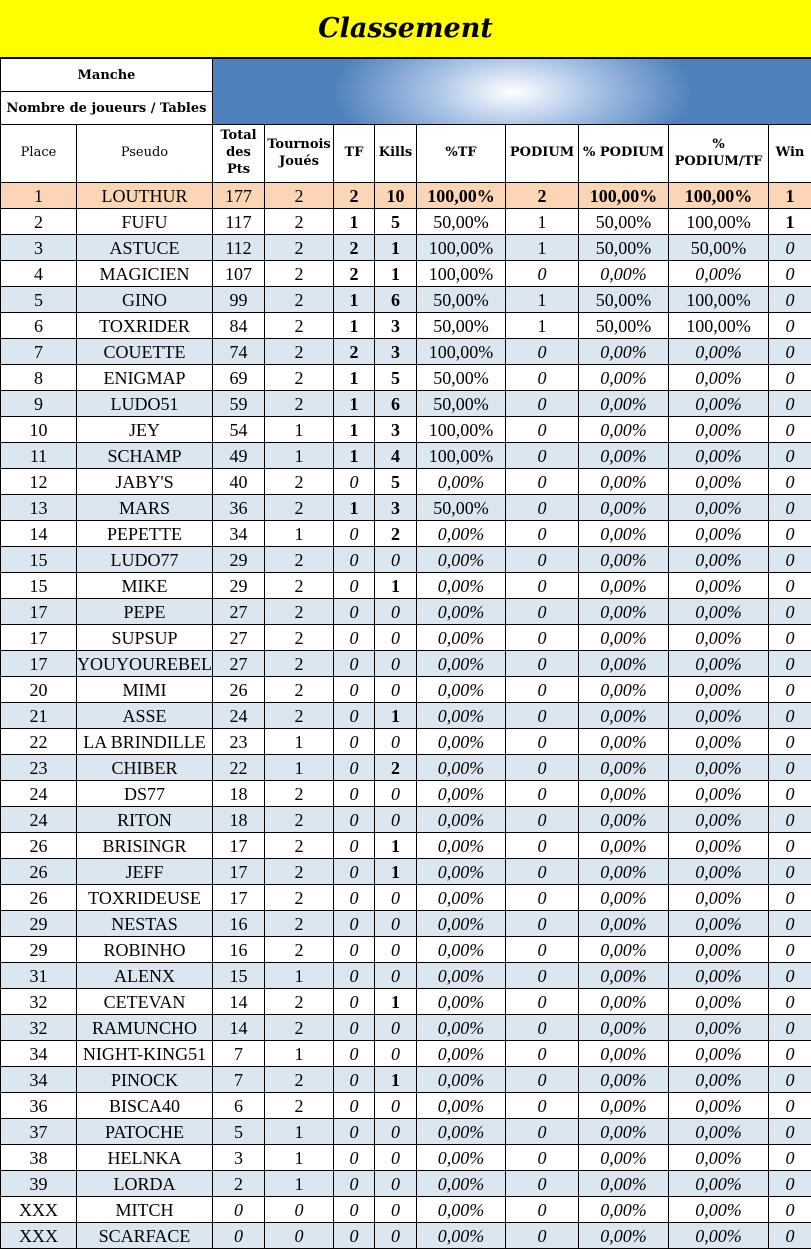 The image size is (811, 1249). I want to click on table-cell: LUDO51, so click(145, 404).